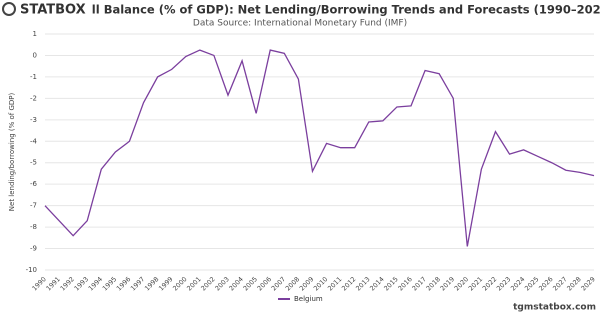 This screenshot has height=318, width=600. Describe the element at coordinates (9, 9) in the screenshot. I see `logo-icon` at that location.